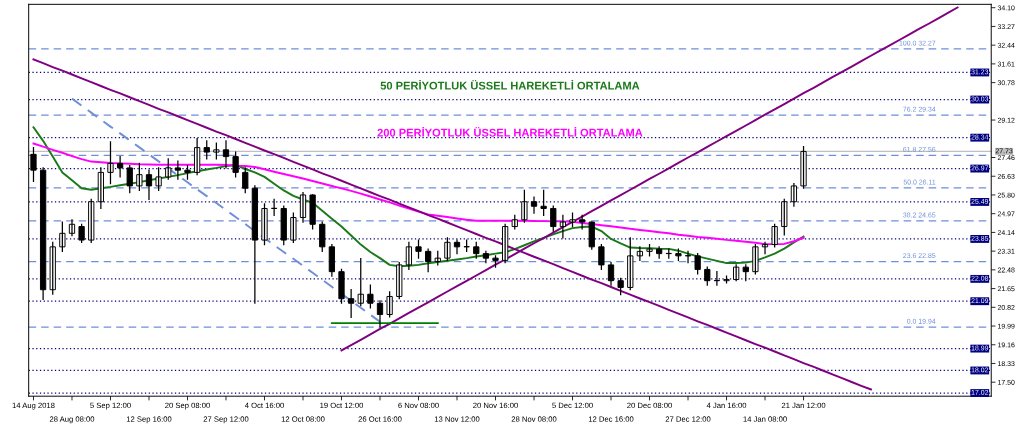 The height and width of the screenshot is (433, 1024). What do you see at coordinates (510, 132) in the screenshot?
I see `text: 200 PERİYOTLUK ÜSSEL HAREKETLİ ORTALAMA` at bounding box center [510, 132].